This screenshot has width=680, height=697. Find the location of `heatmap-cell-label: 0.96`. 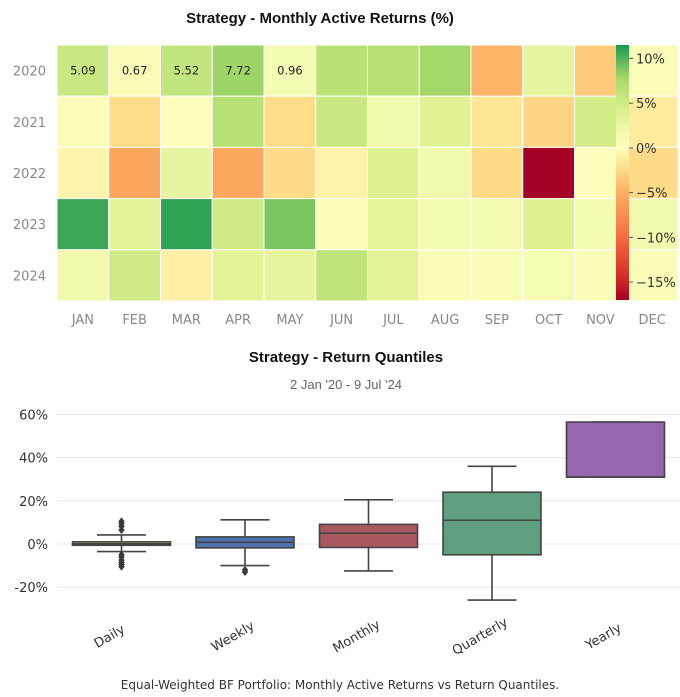

heatmap-cell-label: 0.96 is located at coordinates (290, 71).